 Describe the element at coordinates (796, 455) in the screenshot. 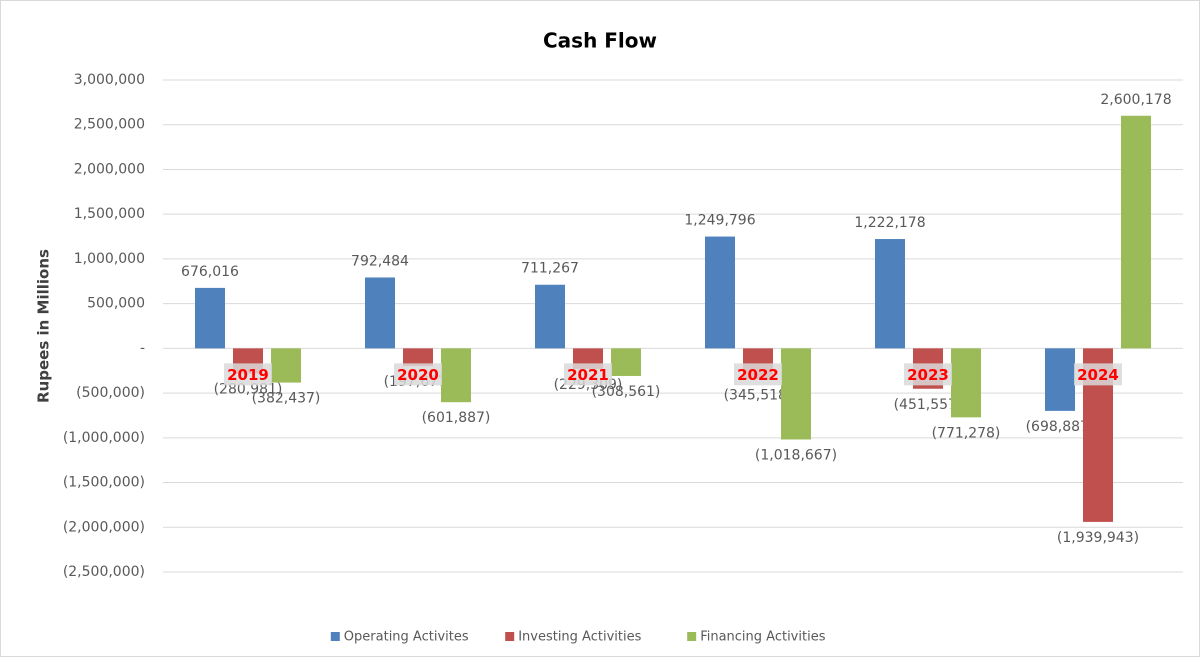

I see `data-label: (1,018,667)` at that location.